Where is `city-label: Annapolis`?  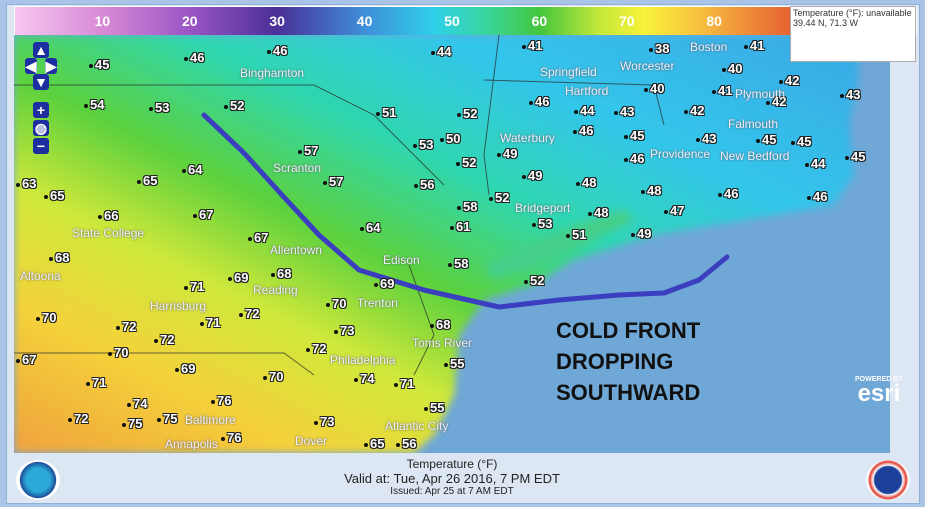 city-label: Annapolis is located at coordinates (191, 444).